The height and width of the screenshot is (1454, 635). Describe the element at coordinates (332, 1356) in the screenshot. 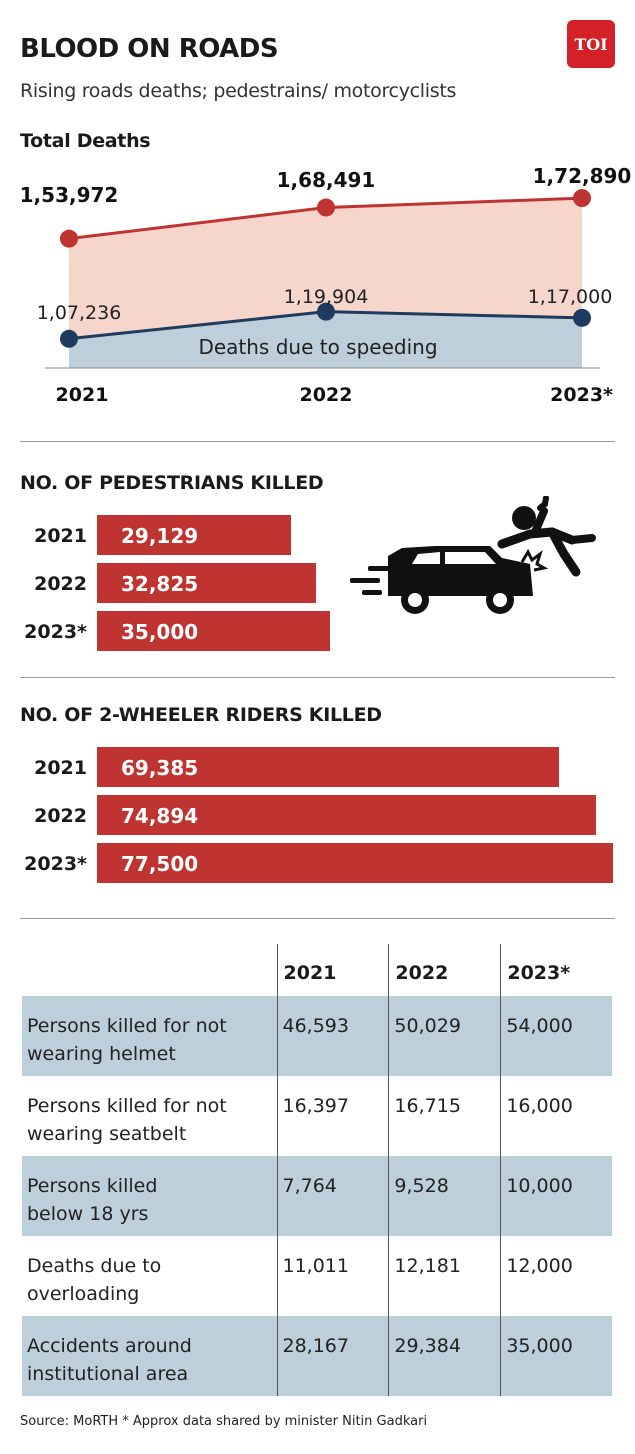

I see `table-cell: 28,167` at that location.